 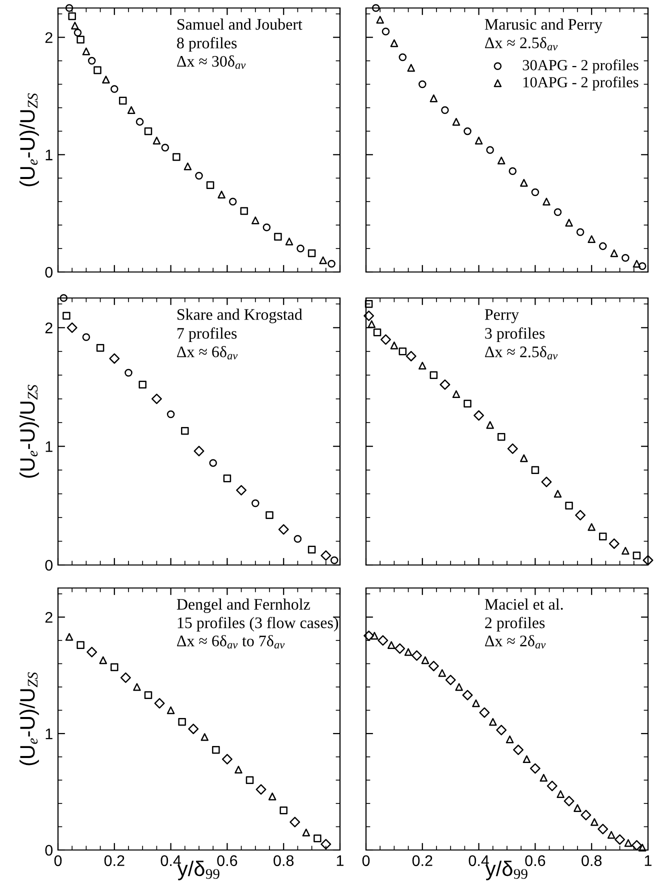 I want to click on legend-label: 30APG - 2 profiles, so click(x=580, y=66).